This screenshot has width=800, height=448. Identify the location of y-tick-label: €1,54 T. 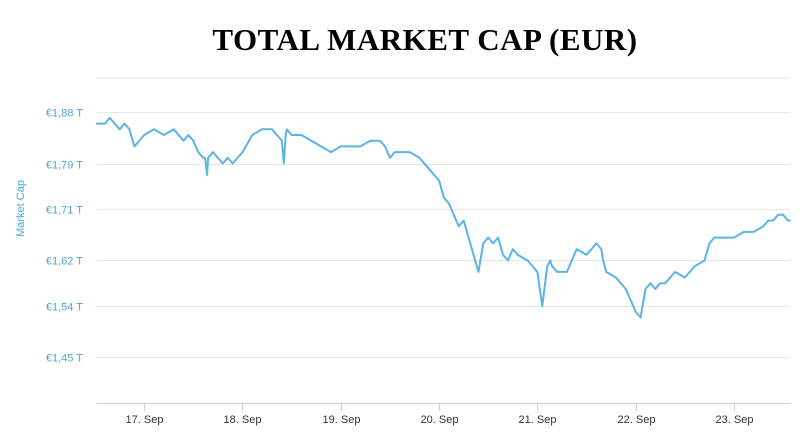
(64, 308).